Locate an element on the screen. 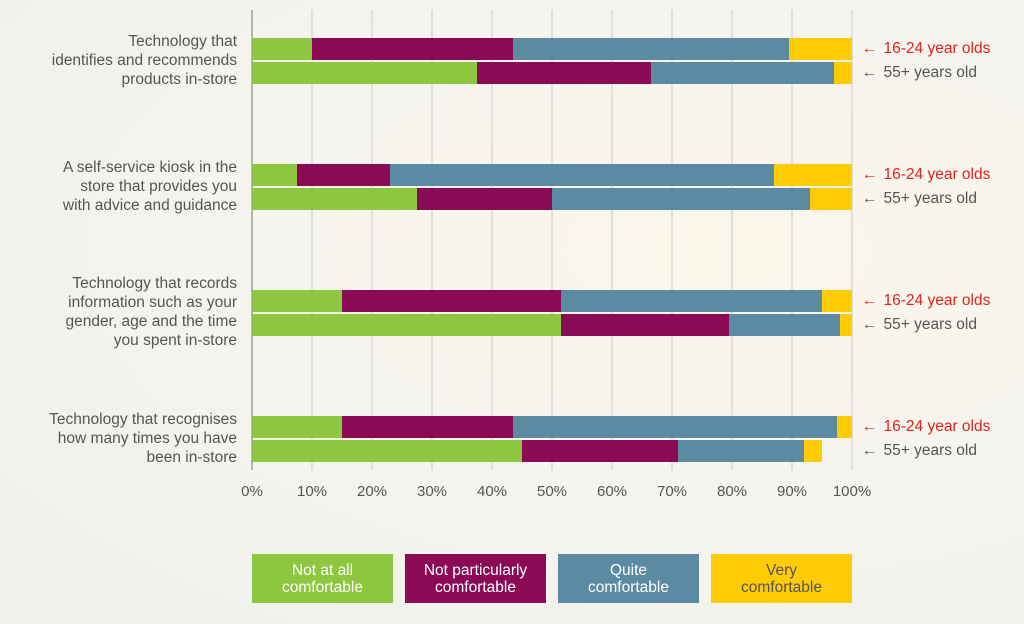 The image size is (1024, 624). x-tick-label: 100% is located at coordinates (852, 491).